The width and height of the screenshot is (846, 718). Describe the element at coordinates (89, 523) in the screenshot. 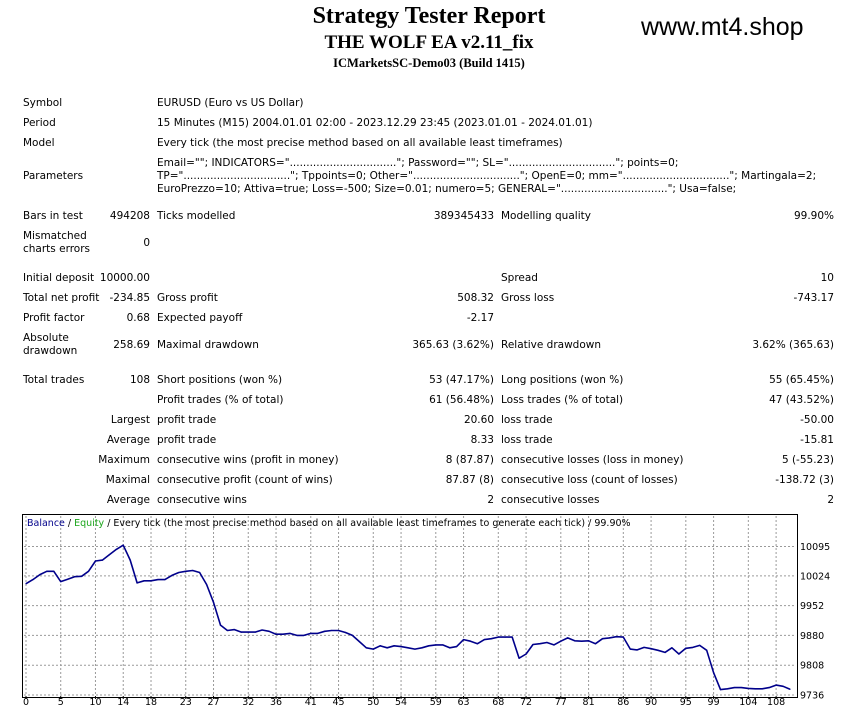

I see `legend-equity: Equity` at that location.